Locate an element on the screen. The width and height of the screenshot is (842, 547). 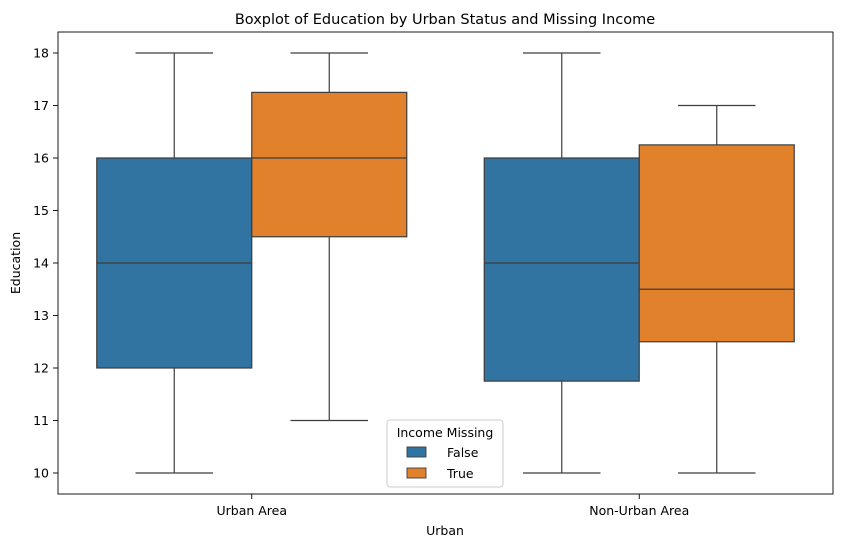
y-tick-label: 11 is located at coordinates (41, 420).